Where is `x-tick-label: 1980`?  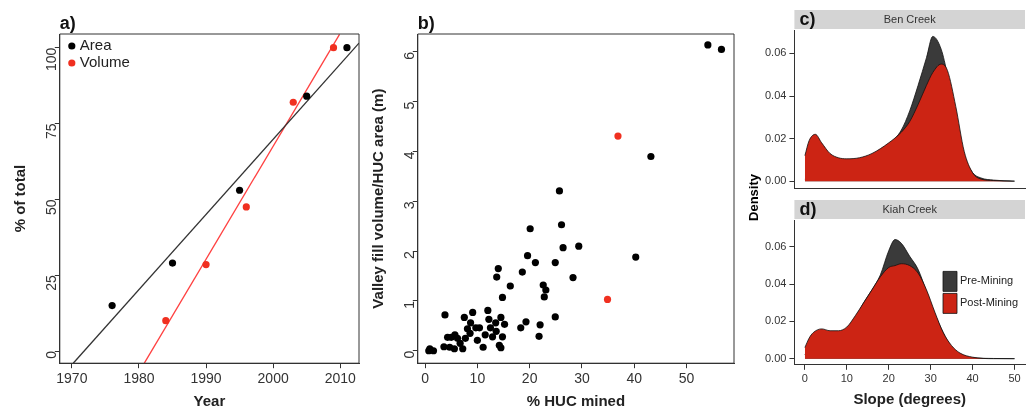
x-tick-label: 1980 is located at coordinates (139, 378).